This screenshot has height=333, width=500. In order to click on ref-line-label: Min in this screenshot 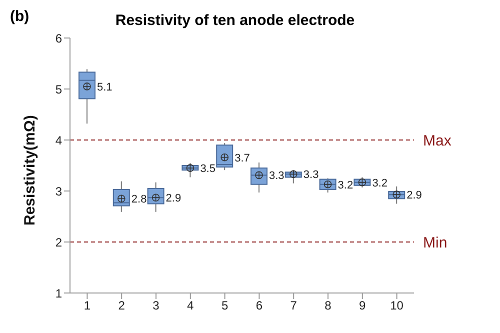, I will do `click(435, 243)`.